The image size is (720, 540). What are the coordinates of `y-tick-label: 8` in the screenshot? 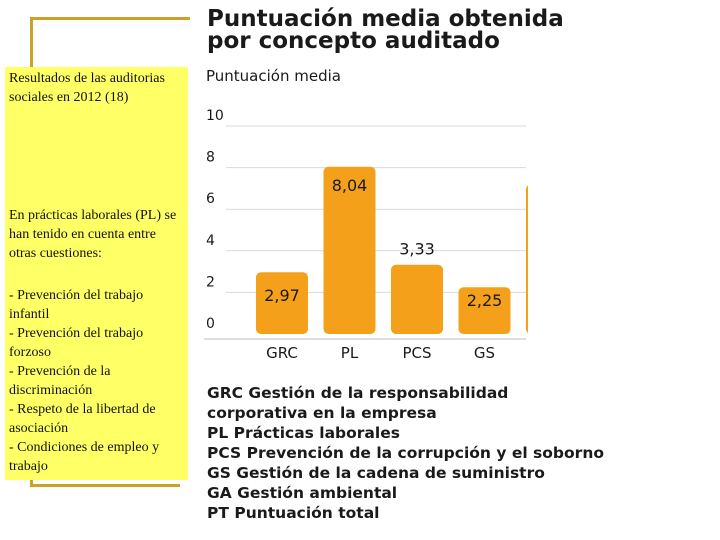 It's located at (210, 158).